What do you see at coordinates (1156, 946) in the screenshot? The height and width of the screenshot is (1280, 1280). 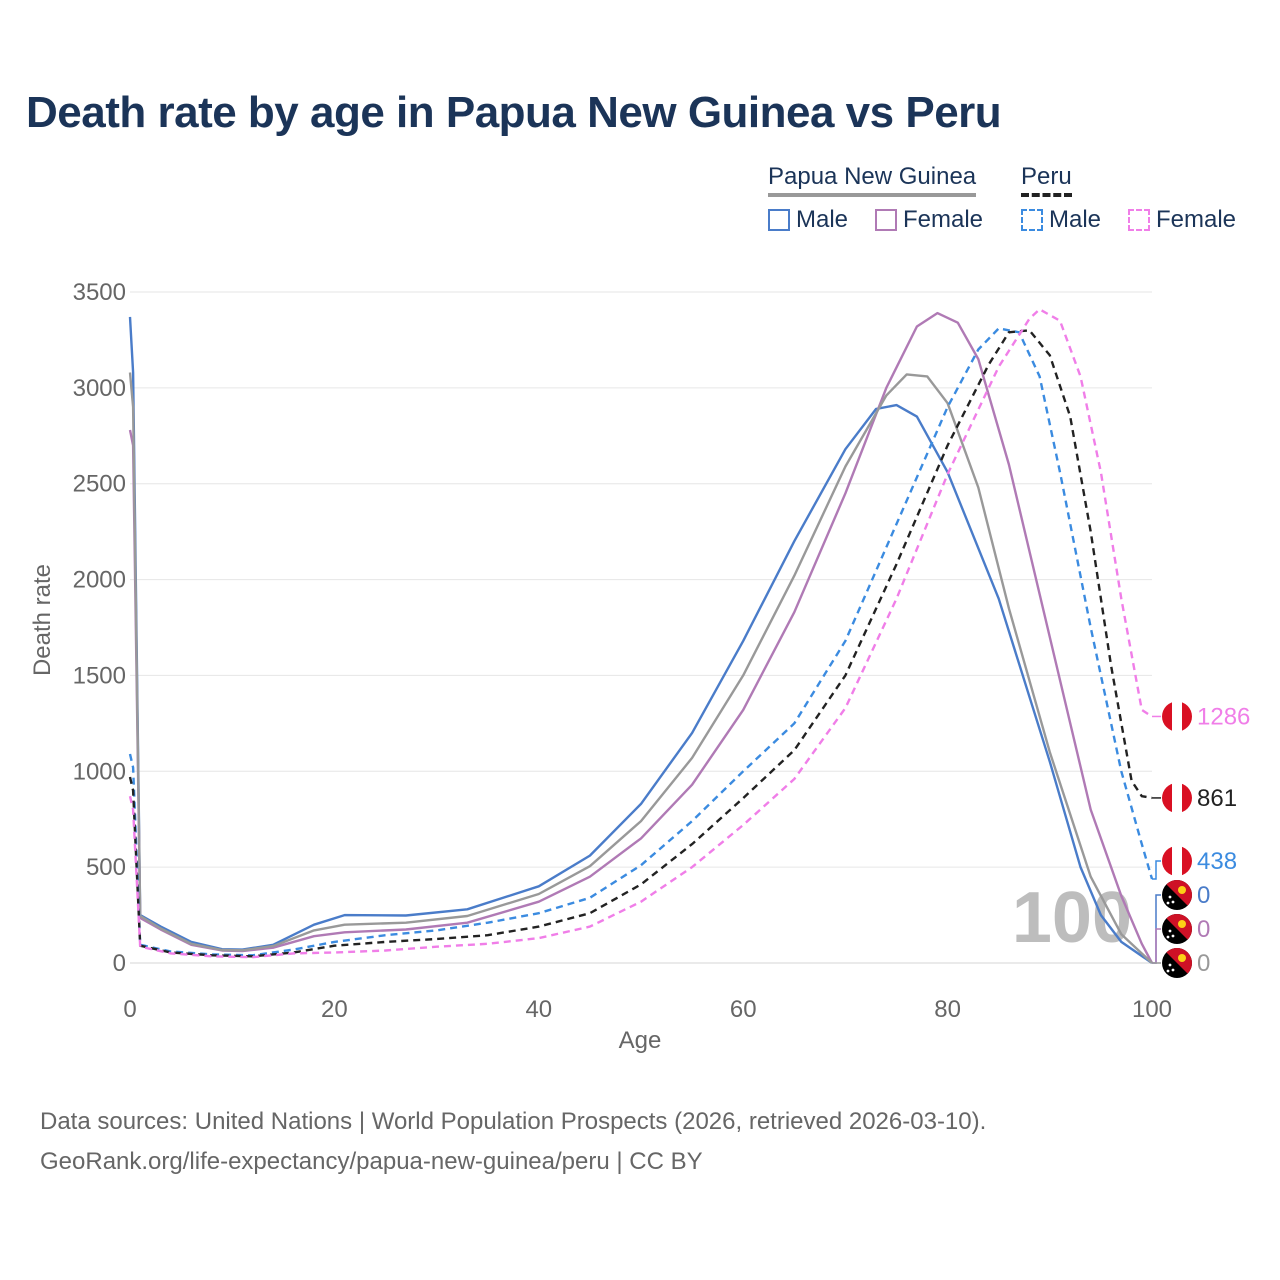 I see `end-connector-png_female` at bounding box center [1156, 946].